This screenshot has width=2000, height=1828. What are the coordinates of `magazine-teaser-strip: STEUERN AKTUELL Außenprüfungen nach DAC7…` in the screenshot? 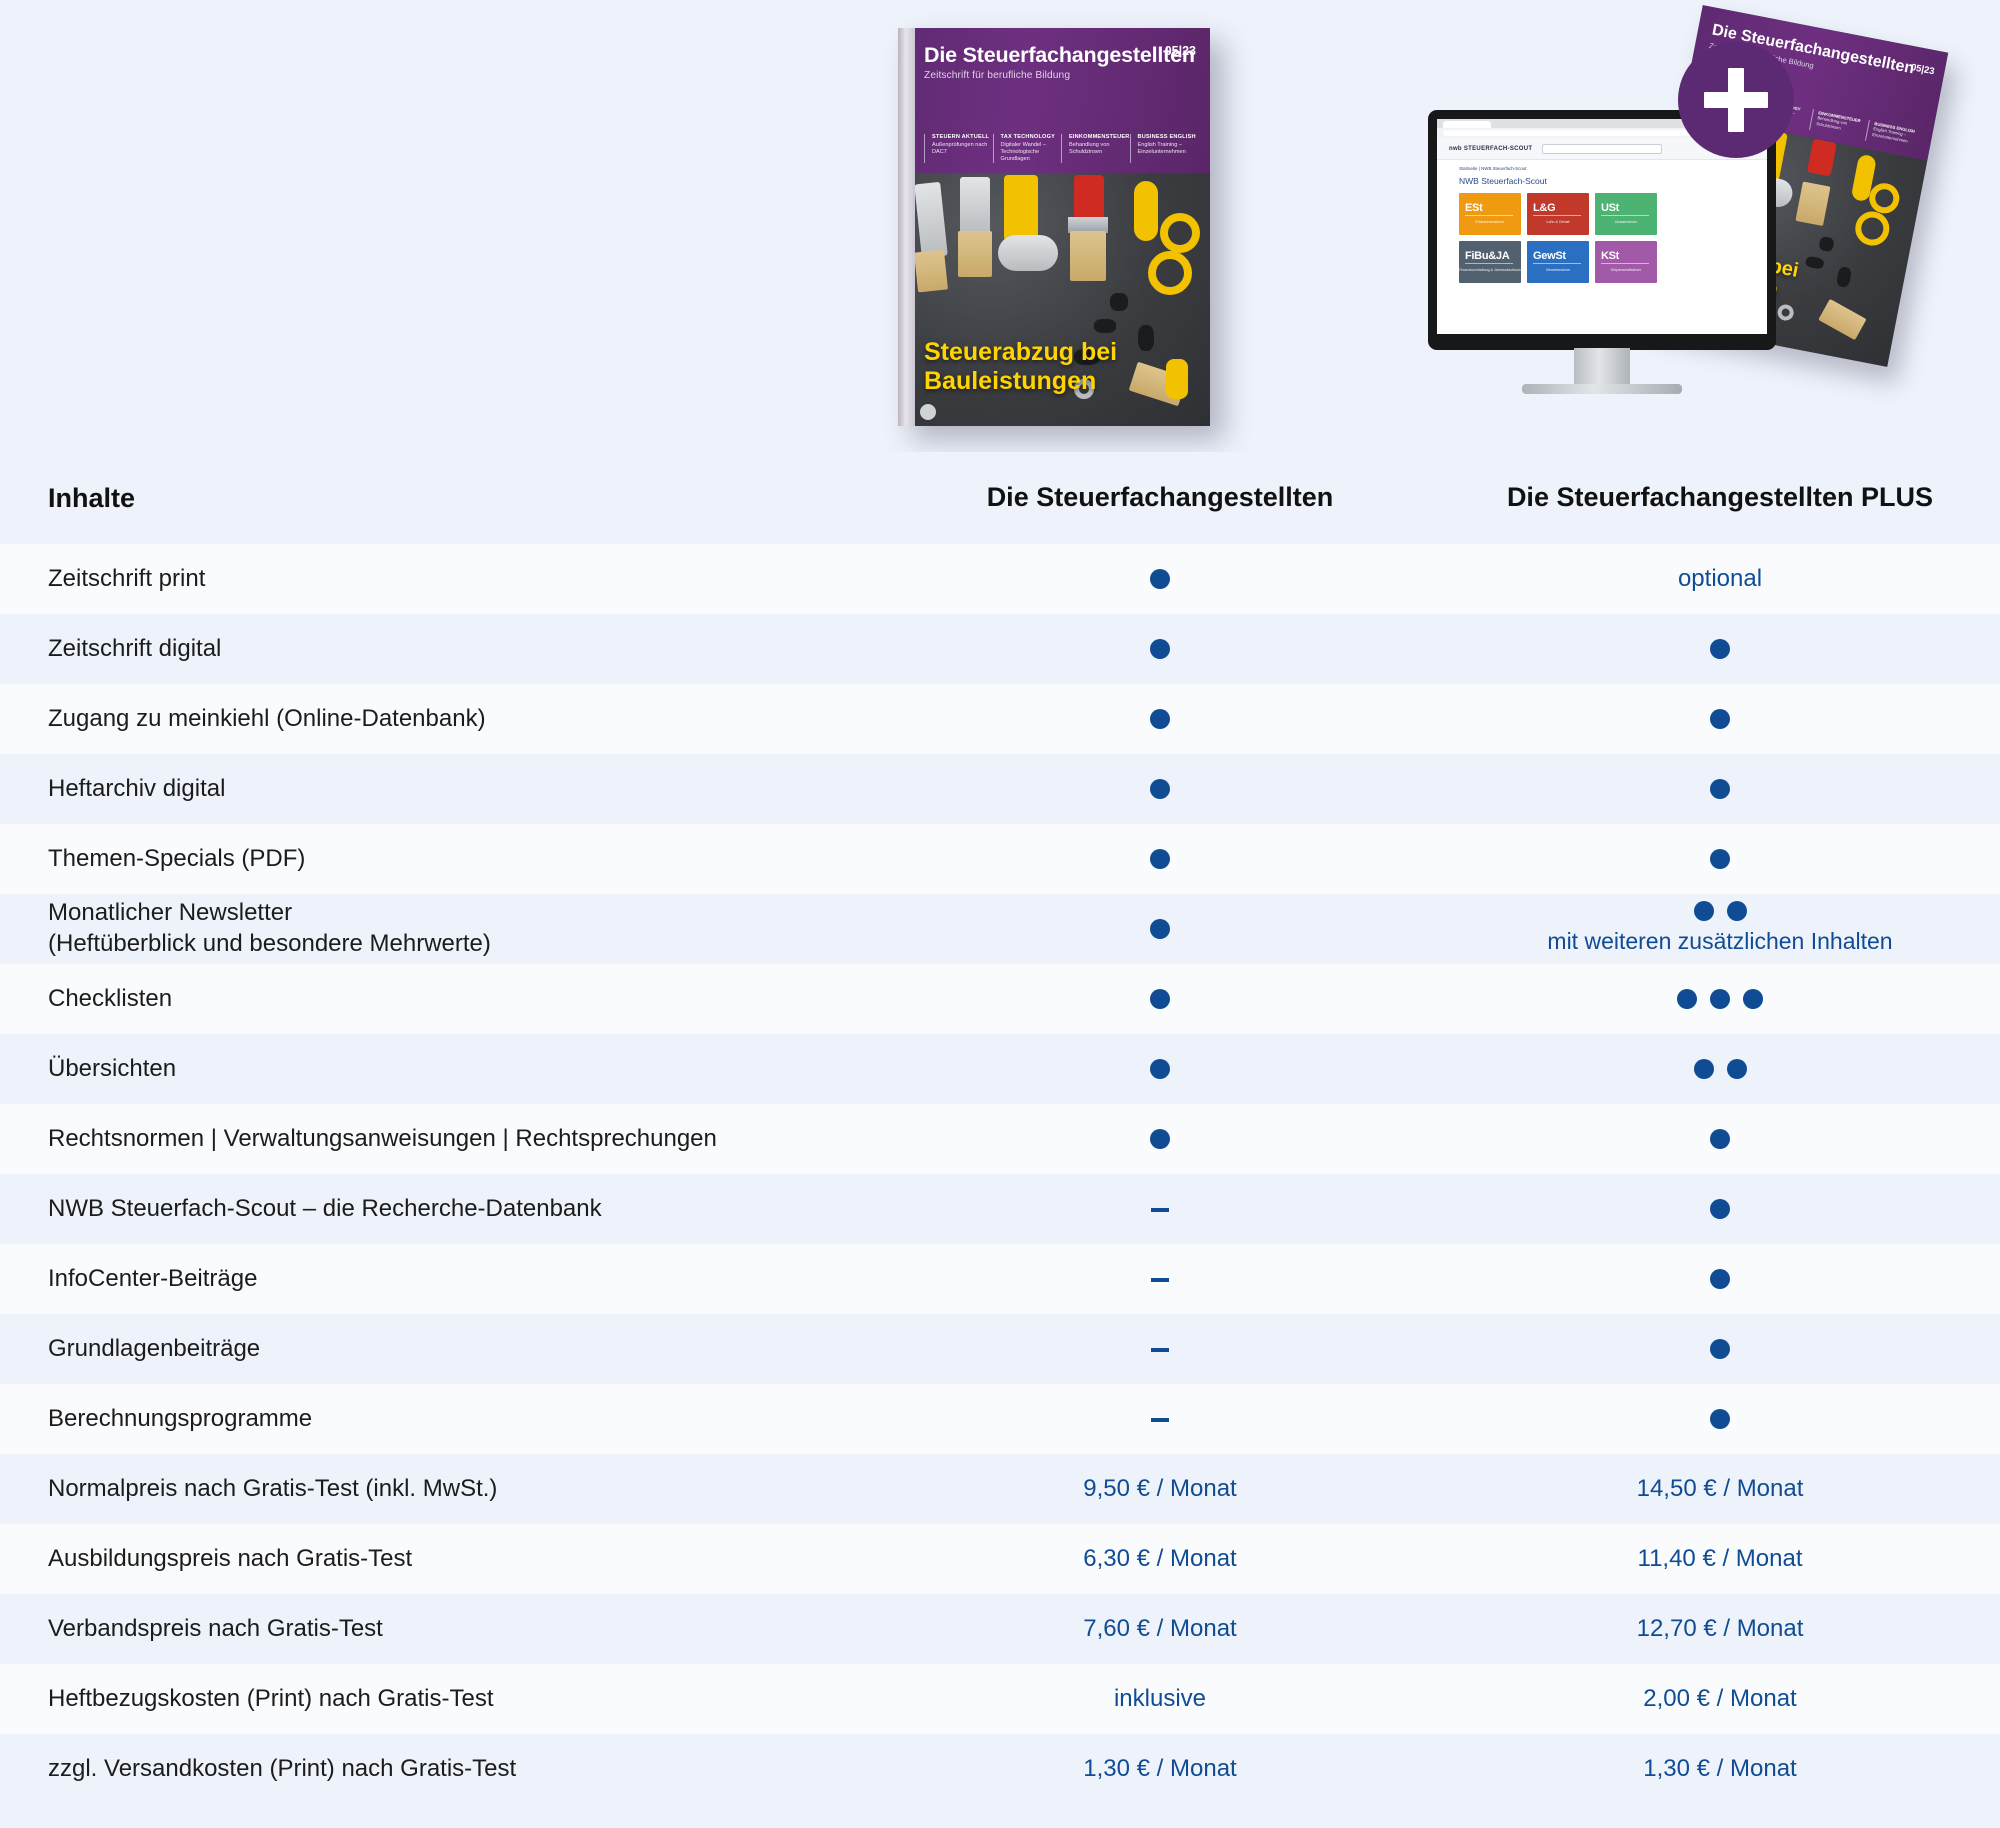 It's located at (1061, 148).